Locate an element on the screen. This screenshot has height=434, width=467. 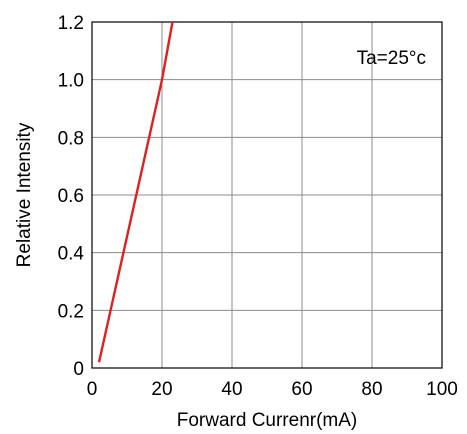
series-layer is located at coordinates (135, 192).